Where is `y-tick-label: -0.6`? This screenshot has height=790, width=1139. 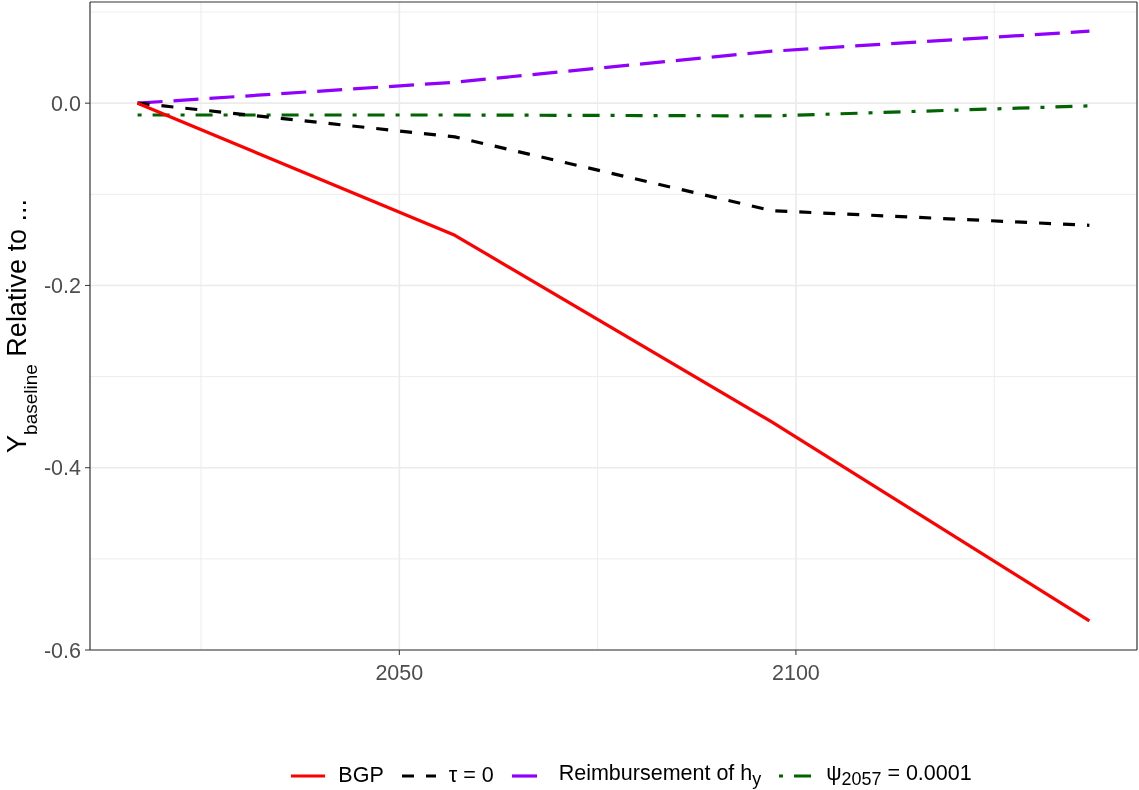
y-tick-label: -0.6 is located at coordinates (62, 650).